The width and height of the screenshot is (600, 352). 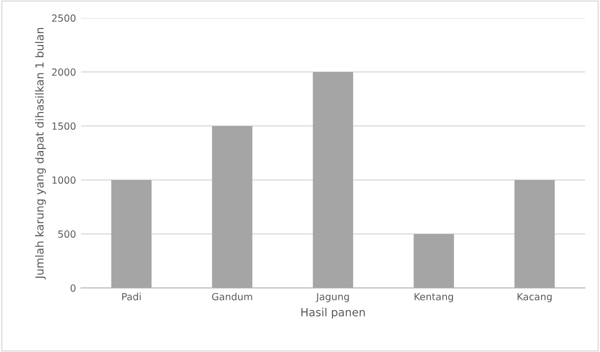 I want to click on y-tick-label: 500, so click(x=67, y=234).